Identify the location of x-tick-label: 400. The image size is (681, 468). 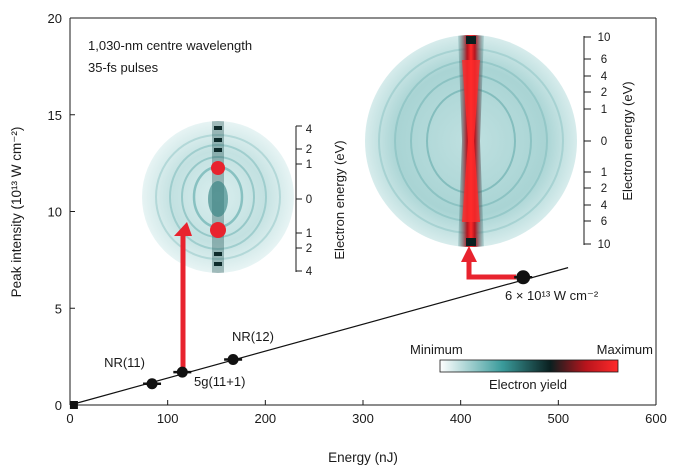
(461, 418).